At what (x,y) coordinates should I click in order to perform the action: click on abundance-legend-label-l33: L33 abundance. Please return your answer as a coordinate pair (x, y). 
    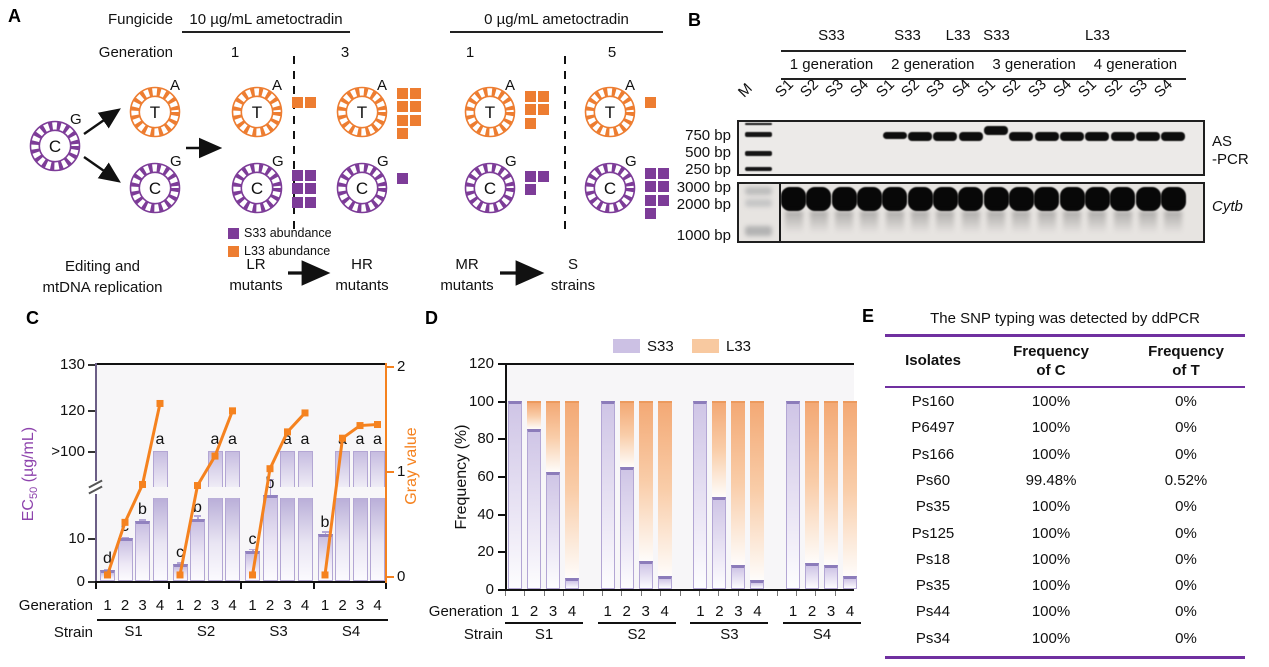
    Looking at the image, I should click on (287, 251).